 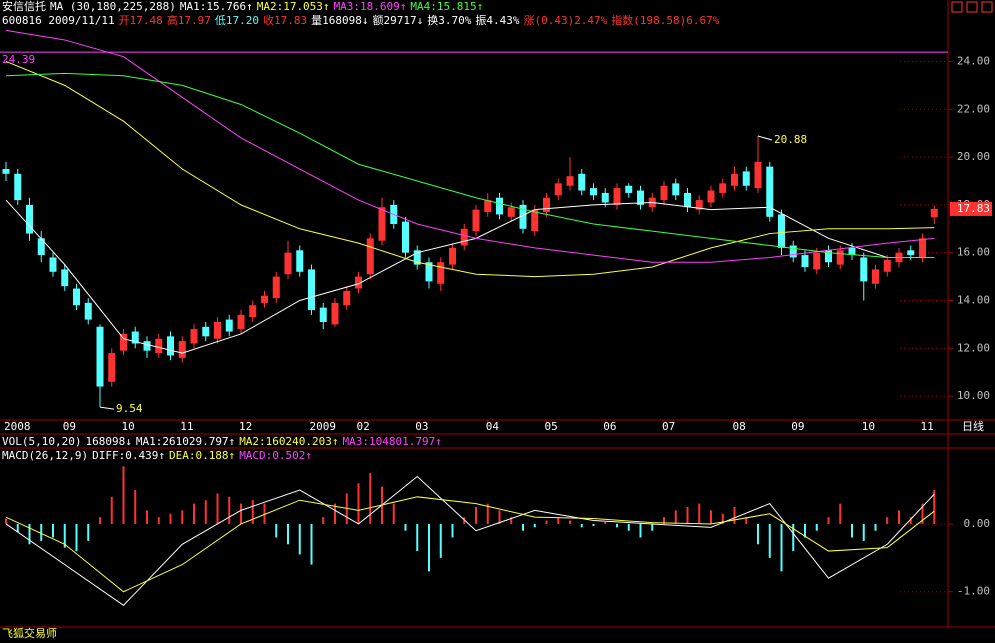 I want to click on legend-item: DIFF:0.439↑, so click(x=128, y=455).